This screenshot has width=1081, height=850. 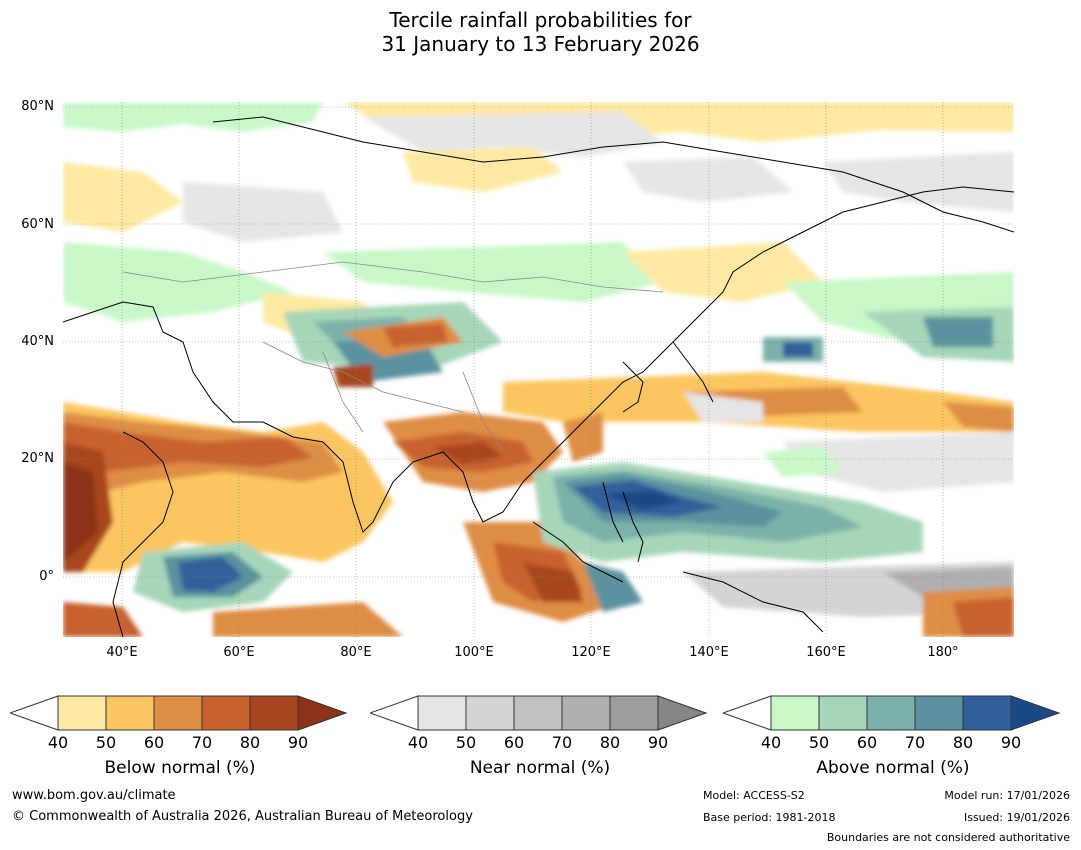 What do you see at coordinates (769, 817) in the screenshot?
I see `base-period: Base period: 1981-2018` at bounding box center [769, 817].